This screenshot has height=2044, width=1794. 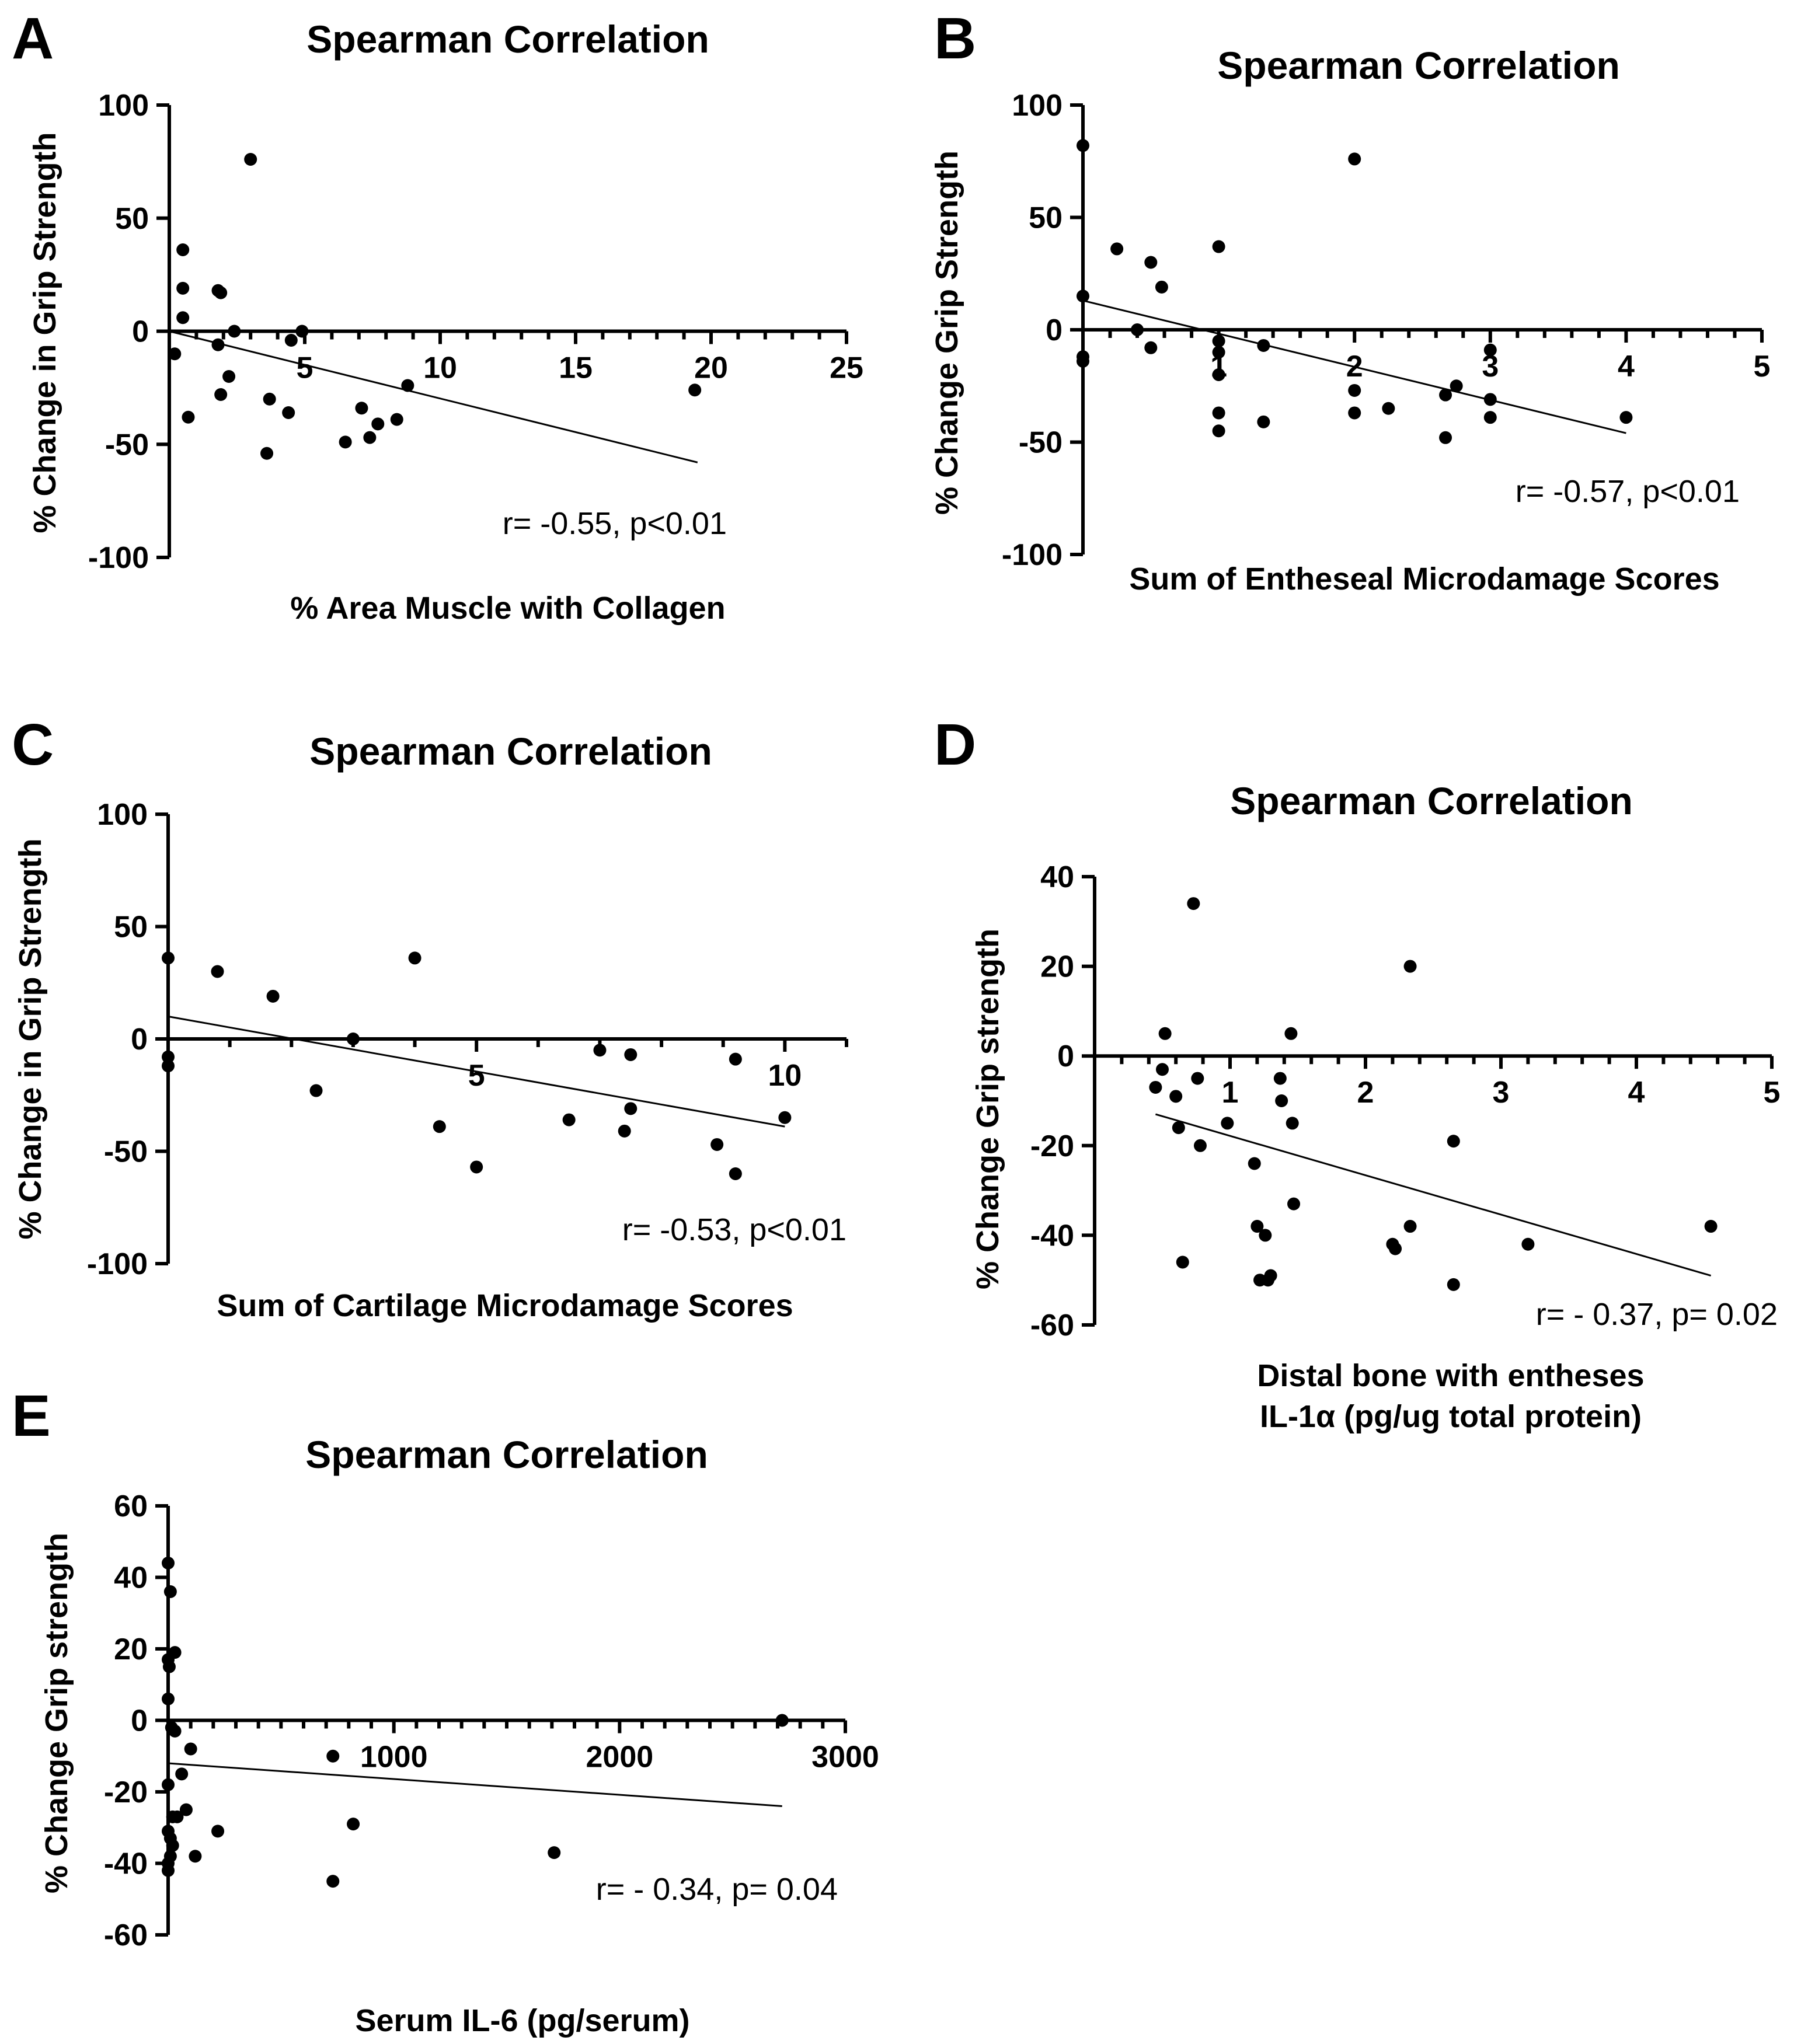 What do you see at coordinates (126, 1792) in the screenshot?
I see `panel-e-y-tick-label: -20` at bounding box center [126, 1792].